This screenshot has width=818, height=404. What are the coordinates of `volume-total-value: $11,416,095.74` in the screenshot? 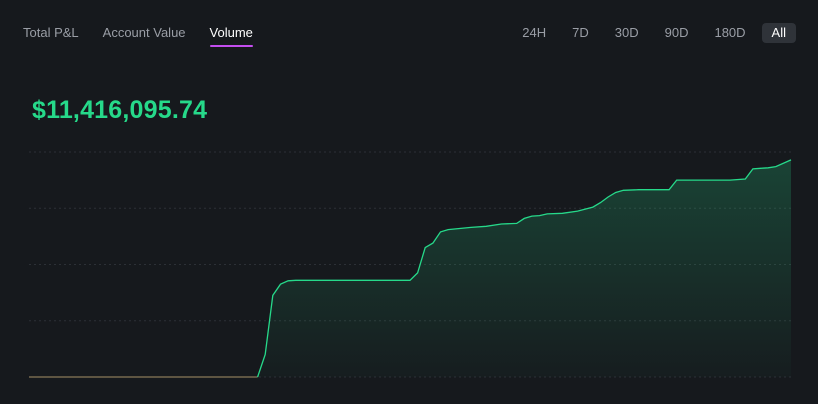 It's located at (120, 110).